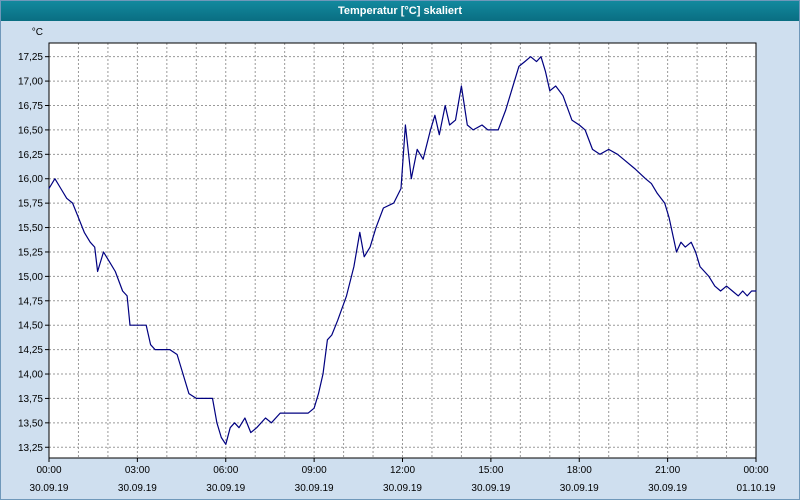  Describe the element at coordinates (30, 277) in the screenshot. I see `svg-text: 15,00` at that location.